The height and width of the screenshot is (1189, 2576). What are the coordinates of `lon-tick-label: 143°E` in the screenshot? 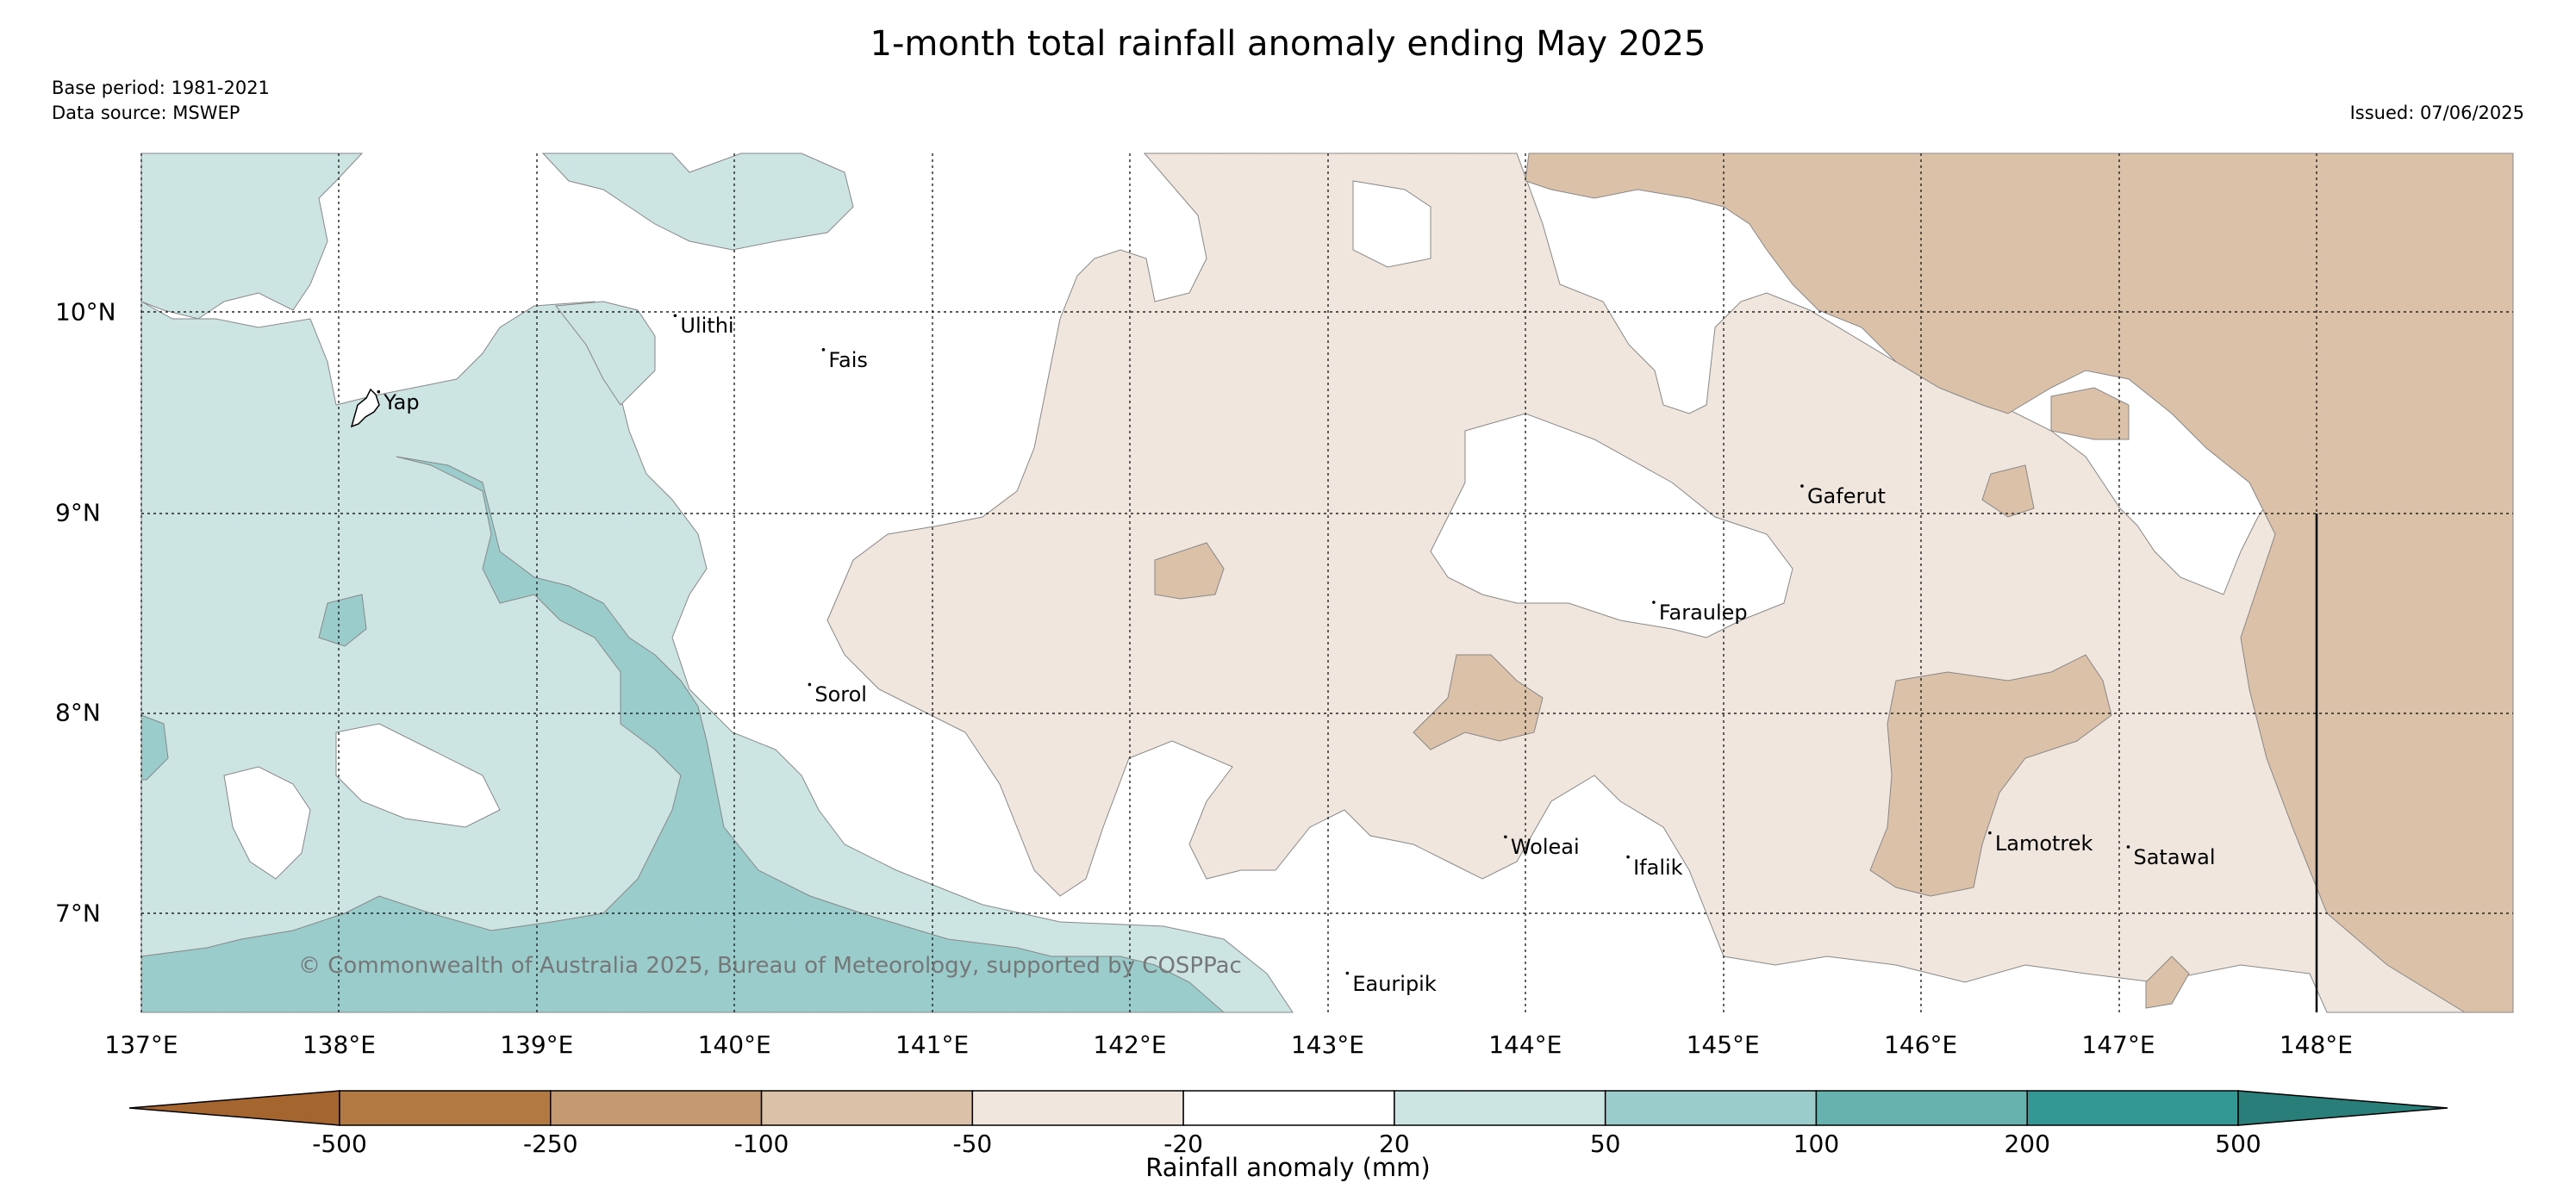 It's located at (1327, 1044).